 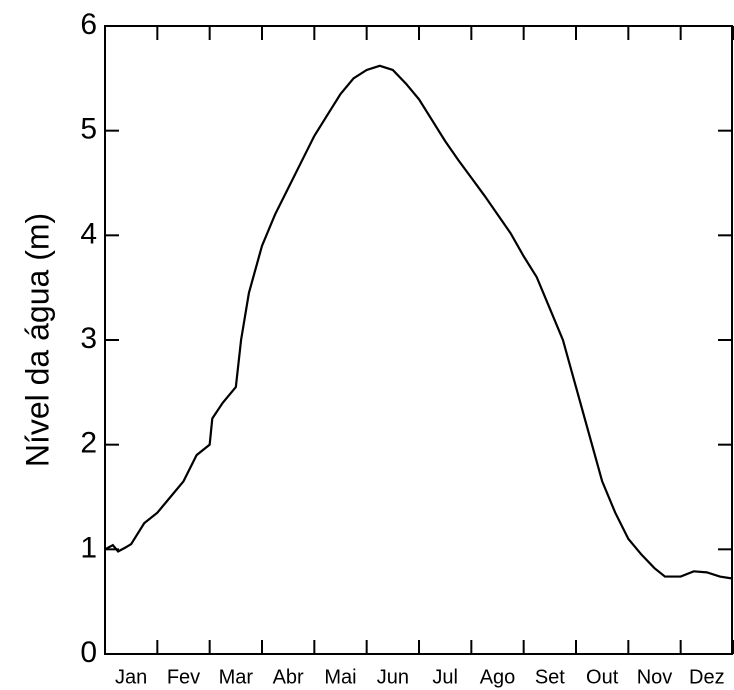 What do you see at coordinates (183, 677) in the screenshot?
I see `x-tick-label: Fev` at bounding box center [183, 677].